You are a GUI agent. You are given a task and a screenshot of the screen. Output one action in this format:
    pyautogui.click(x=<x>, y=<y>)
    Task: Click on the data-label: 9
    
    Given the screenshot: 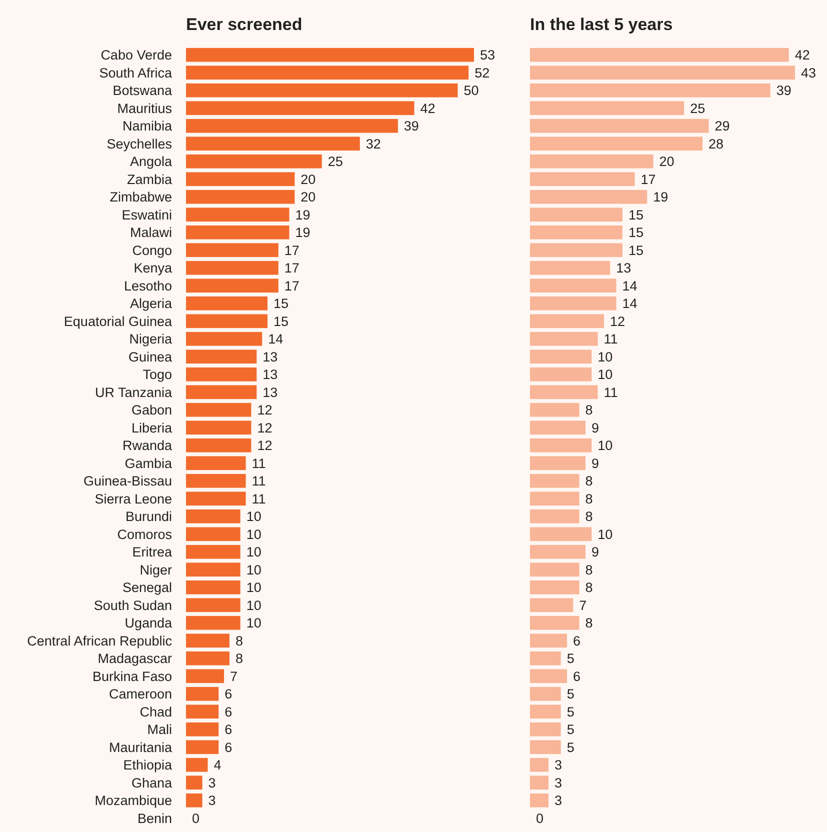 What is the action you would take?
    pyautogui.click(x=595, y=552)
    